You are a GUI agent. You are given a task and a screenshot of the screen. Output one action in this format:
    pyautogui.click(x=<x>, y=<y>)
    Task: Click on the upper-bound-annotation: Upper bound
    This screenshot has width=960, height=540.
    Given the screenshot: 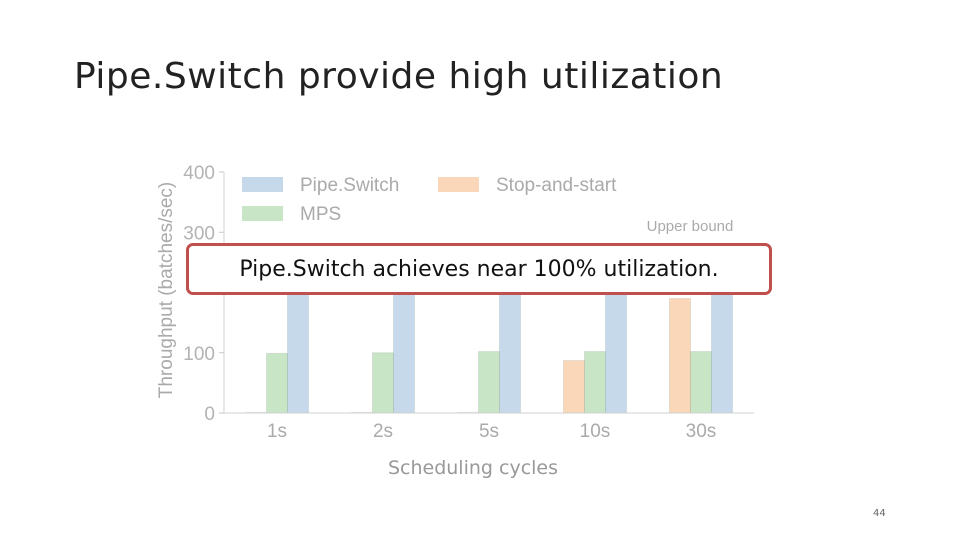 What is the action you would take?
    pyautogui.click(x=690, y=226)
    